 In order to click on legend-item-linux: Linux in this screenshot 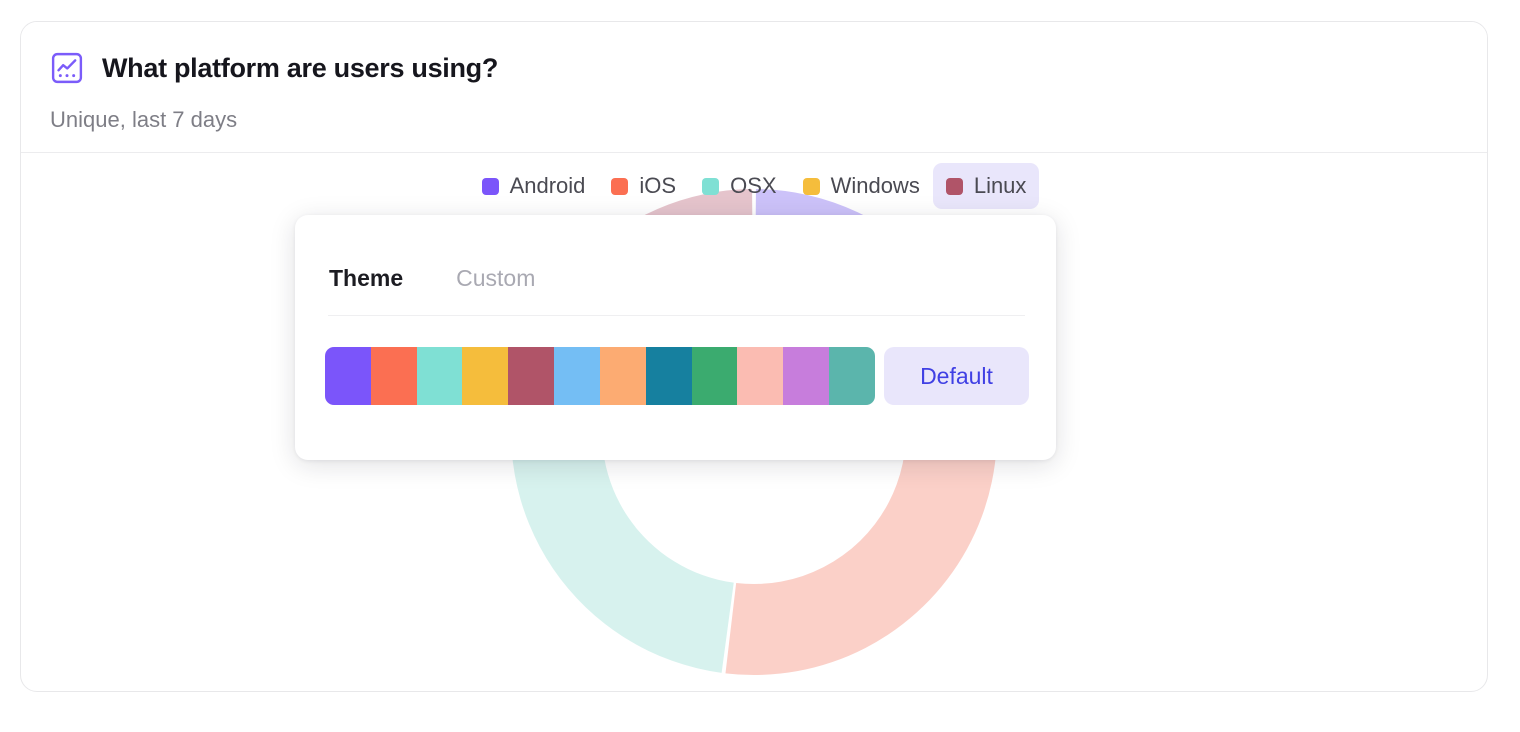, I will do `click(986, 186)`.